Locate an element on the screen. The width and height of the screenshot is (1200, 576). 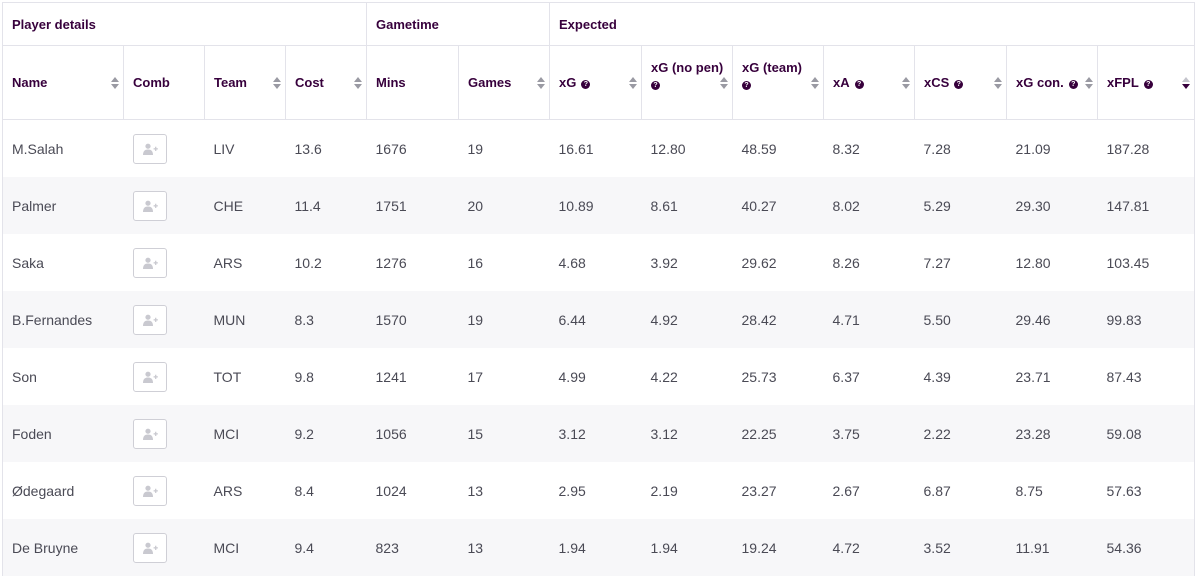
xg-cell: 4.99 is located at coordinates (596, 376).